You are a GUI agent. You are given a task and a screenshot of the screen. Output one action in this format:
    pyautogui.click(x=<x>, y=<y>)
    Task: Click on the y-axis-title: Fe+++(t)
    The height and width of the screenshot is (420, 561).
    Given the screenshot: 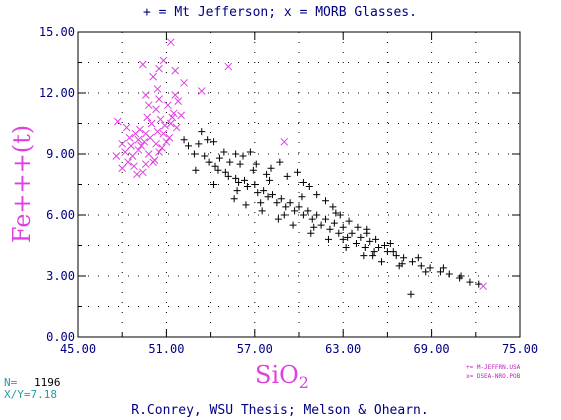 What is the action you would take?
    pyautogui.click(x=22, y=184)
    